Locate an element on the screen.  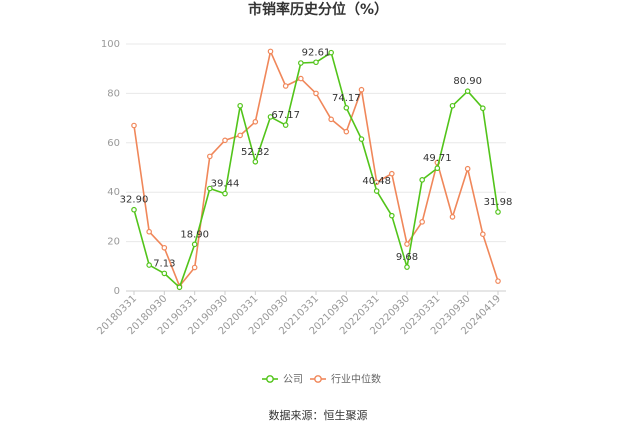
data-label: 52.32 is located at coordinates (255, 152).